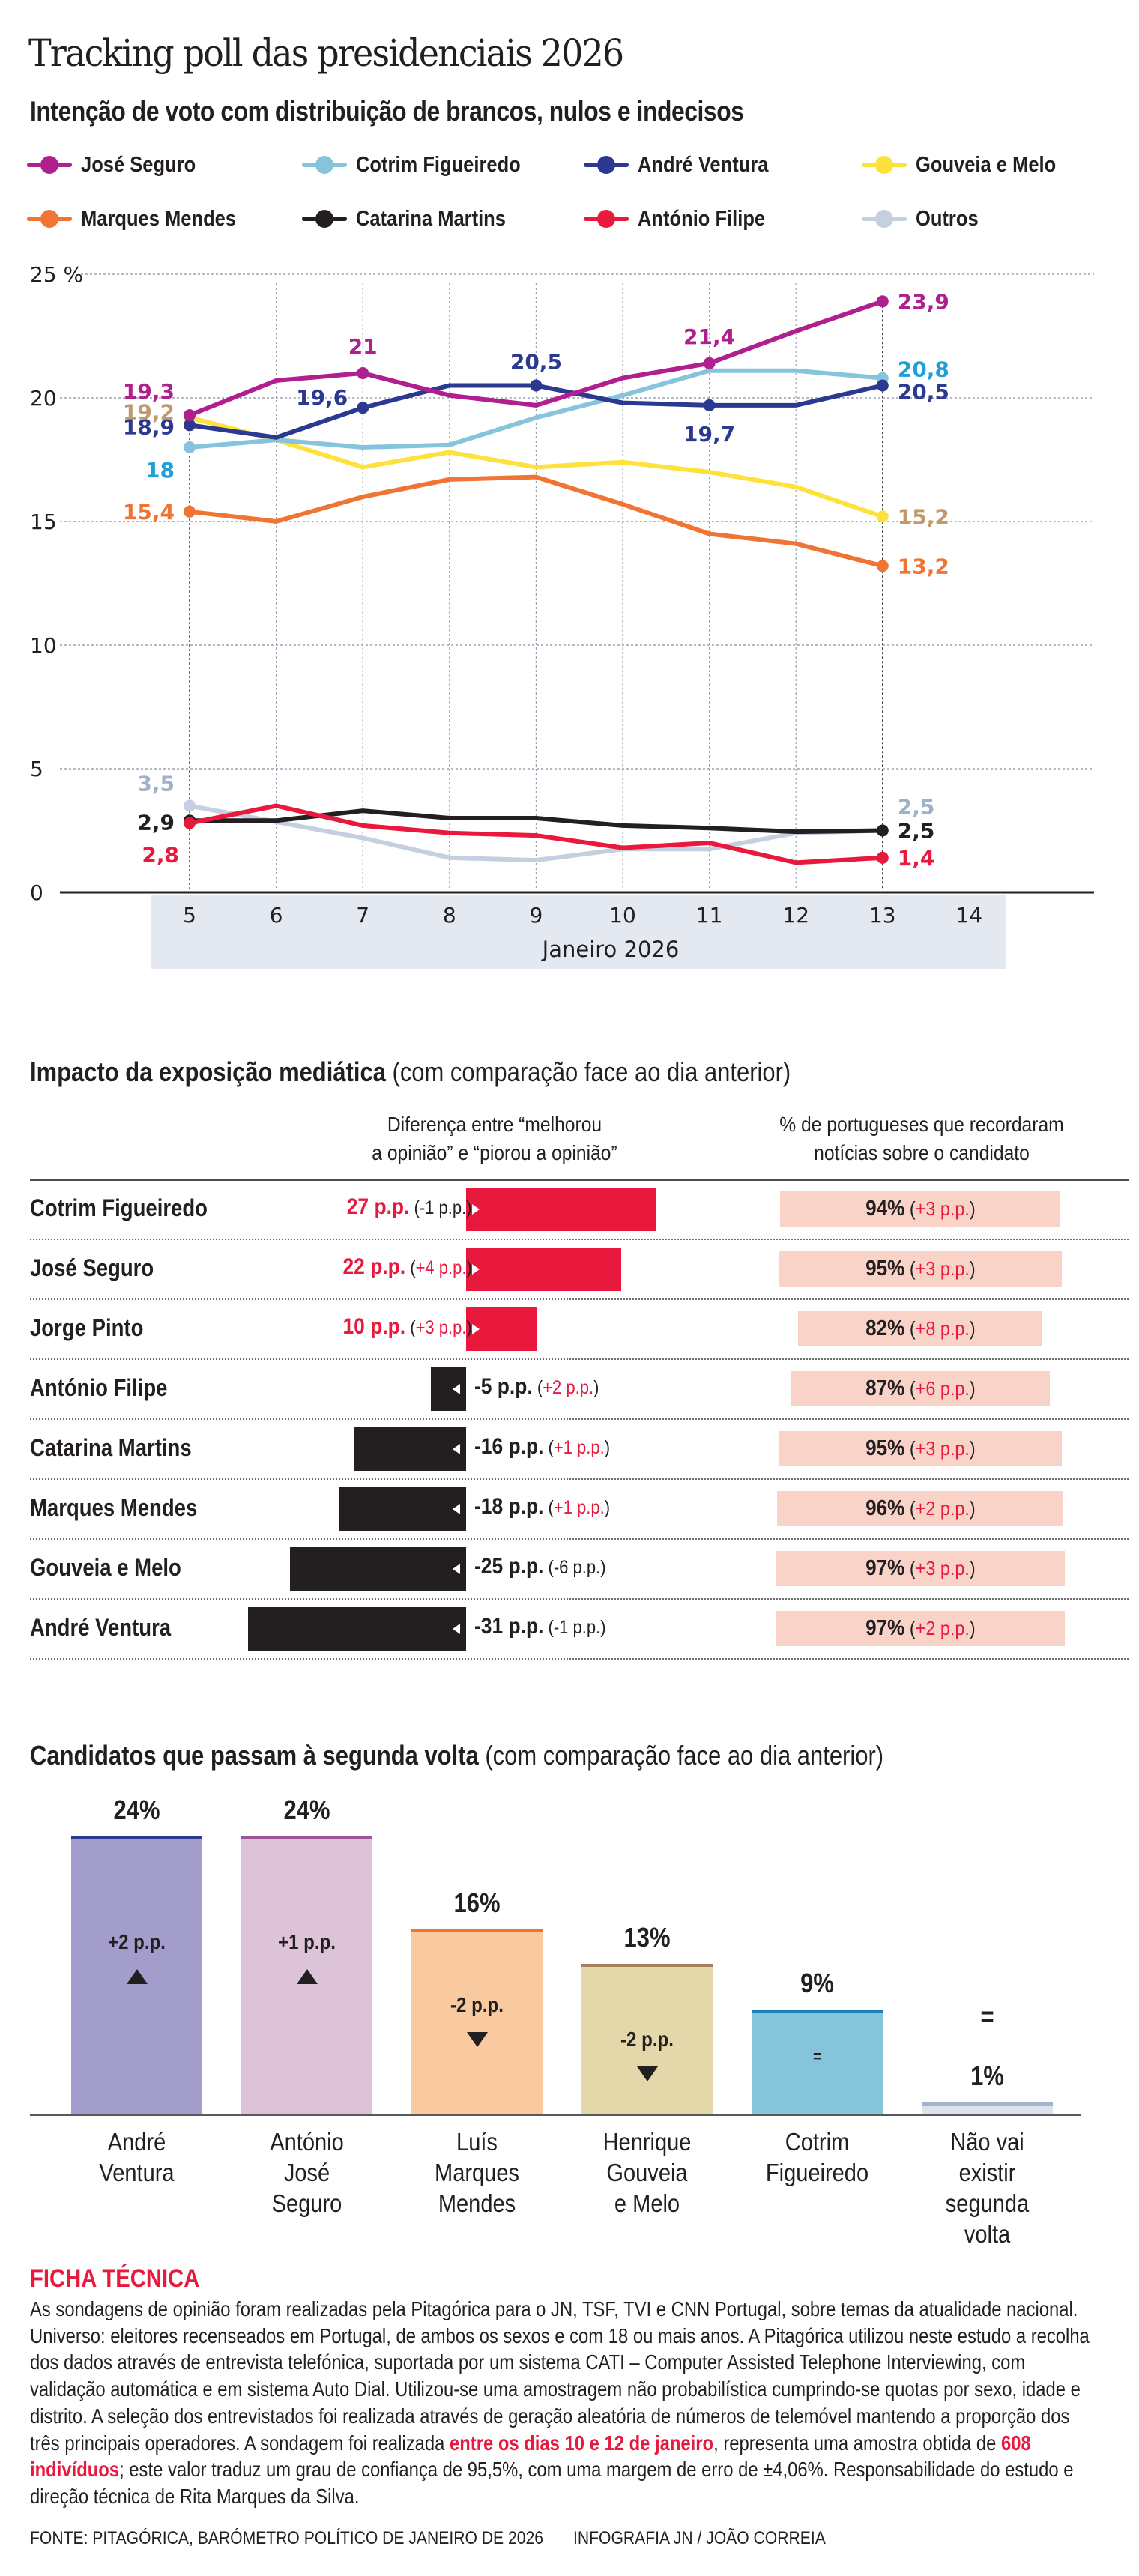 Image resolution: width=1139 pixels, height=2576 pixels. Describe the element at coordinates (883, 915) in the screenshot. I see `x-tick-label: 13` at that location.